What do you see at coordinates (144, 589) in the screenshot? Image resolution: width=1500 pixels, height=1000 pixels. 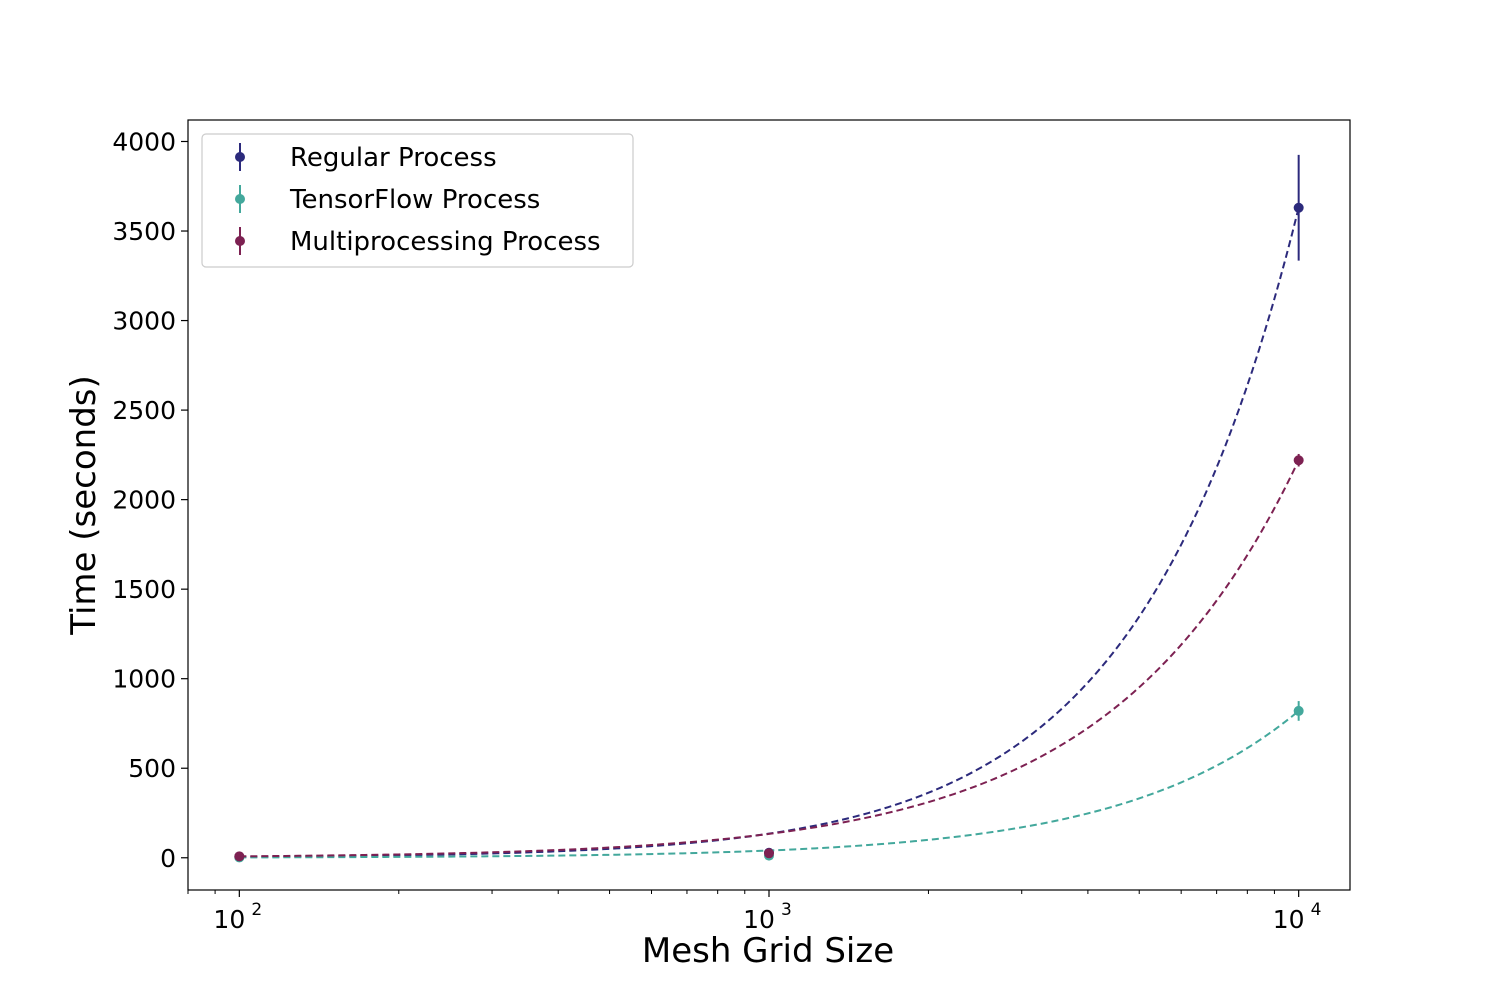 I see `y-tick-label: 1500` at bounding box center [144, 589].